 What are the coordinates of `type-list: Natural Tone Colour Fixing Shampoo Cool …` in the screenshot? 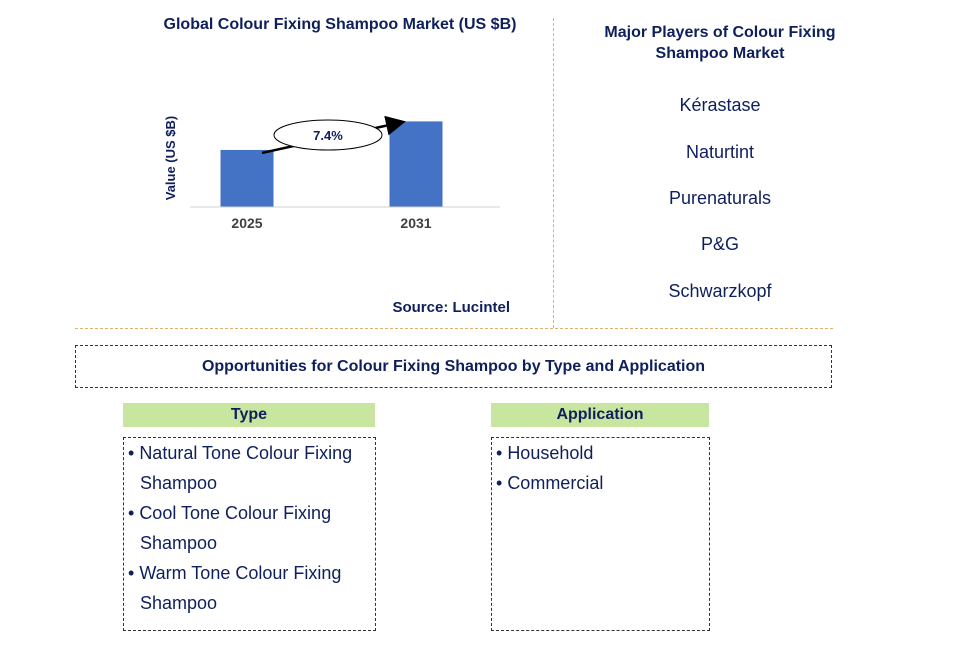 It's located at (249, 534).